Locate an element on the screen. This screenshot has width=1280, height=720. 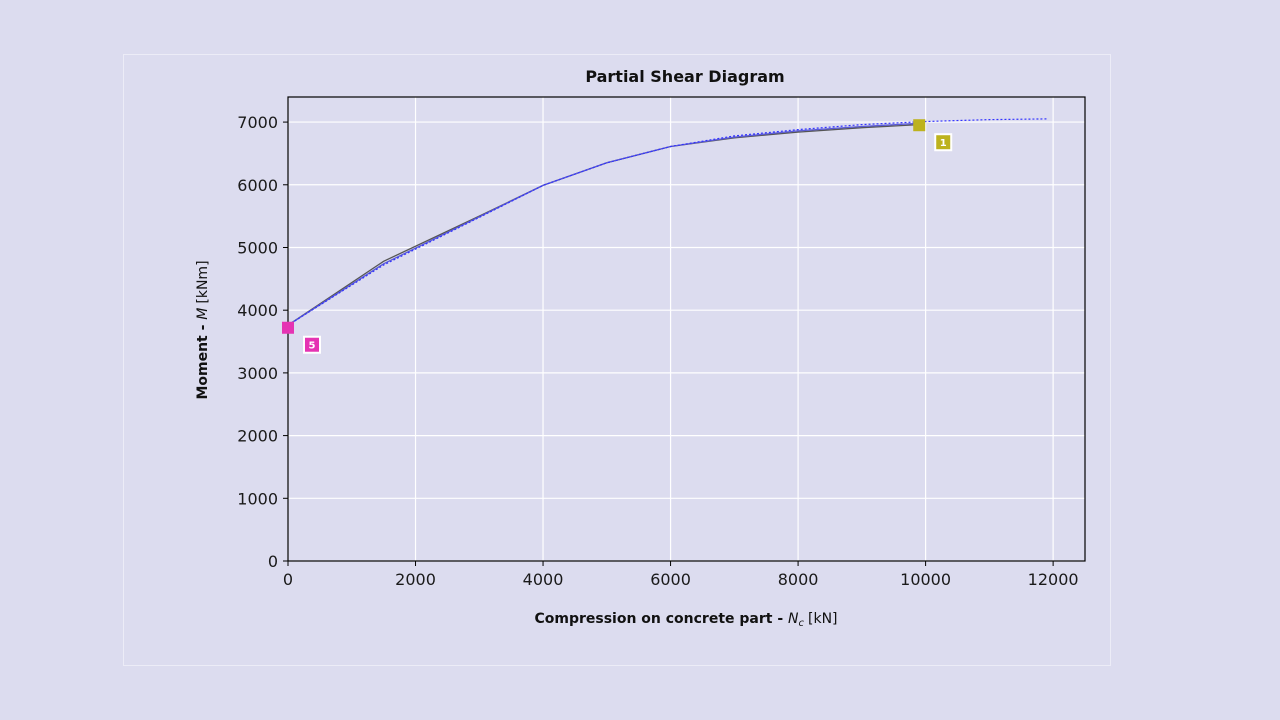
y-axis-label: Moment - M [kNm] is located at coordinates (203, 329).